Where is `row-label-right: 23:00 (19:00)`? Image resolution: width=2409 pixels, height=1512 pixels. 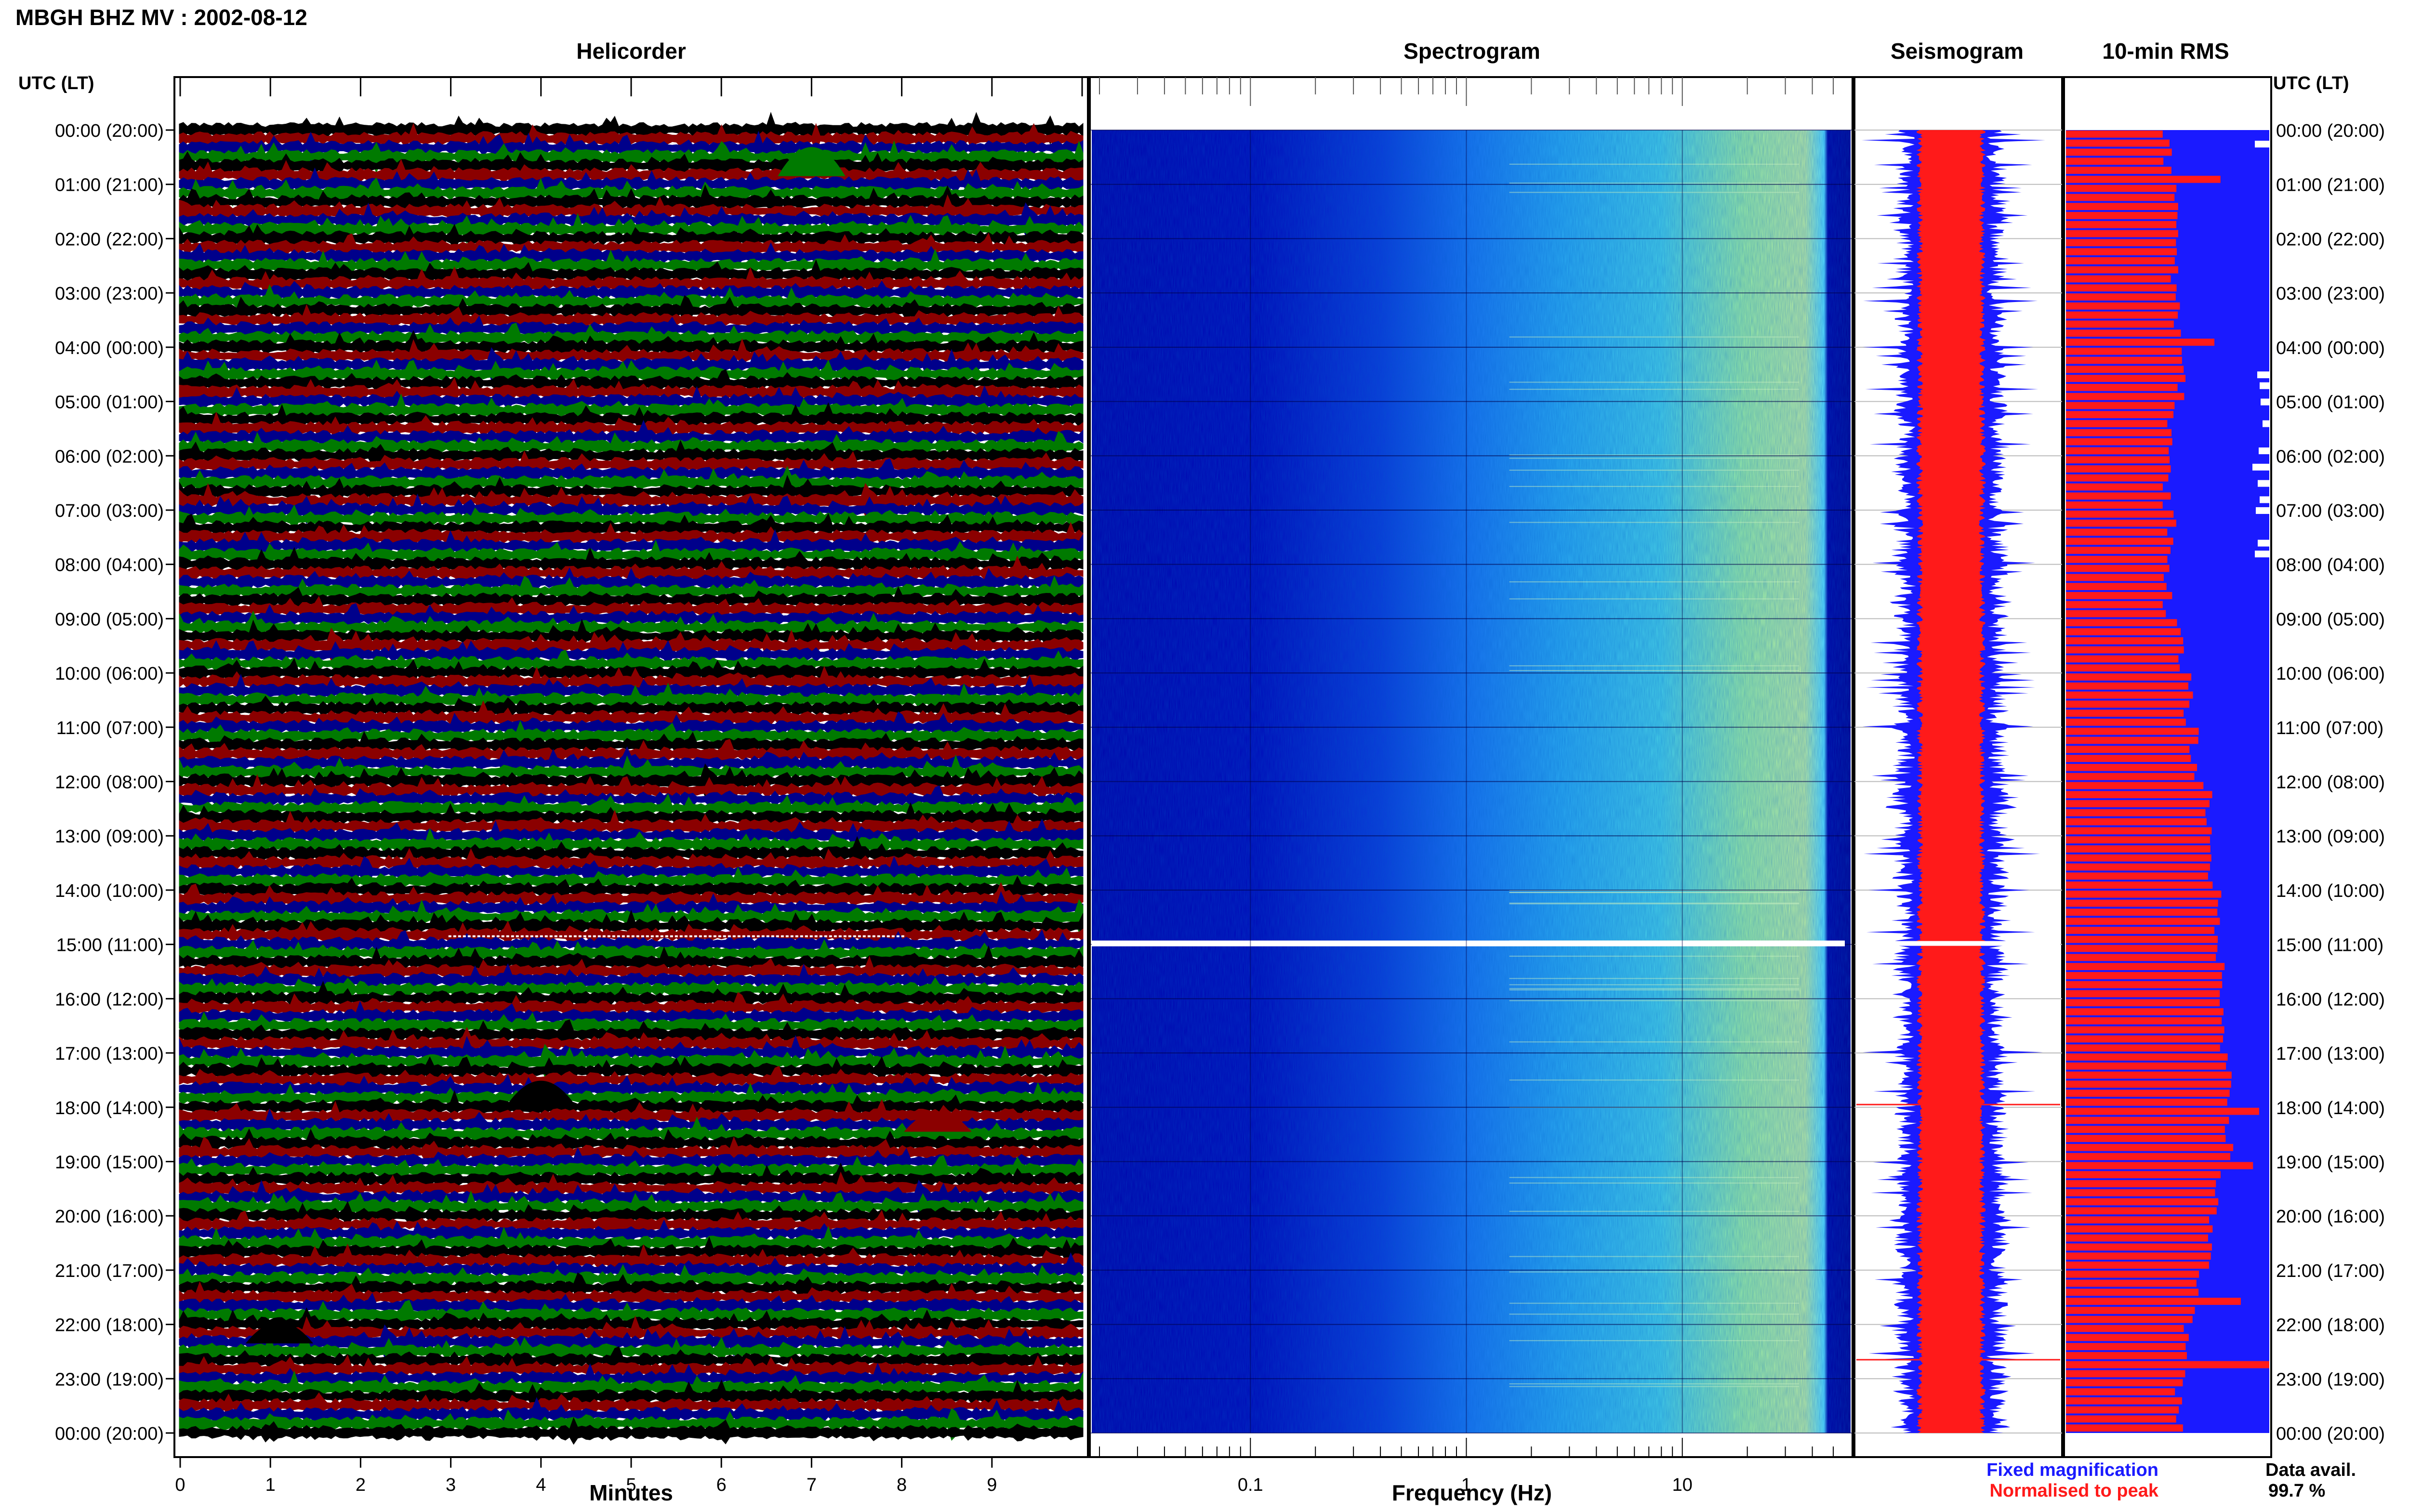 row-label-right: 23:00 (19:00) is located at coordinates (2330, 1379).